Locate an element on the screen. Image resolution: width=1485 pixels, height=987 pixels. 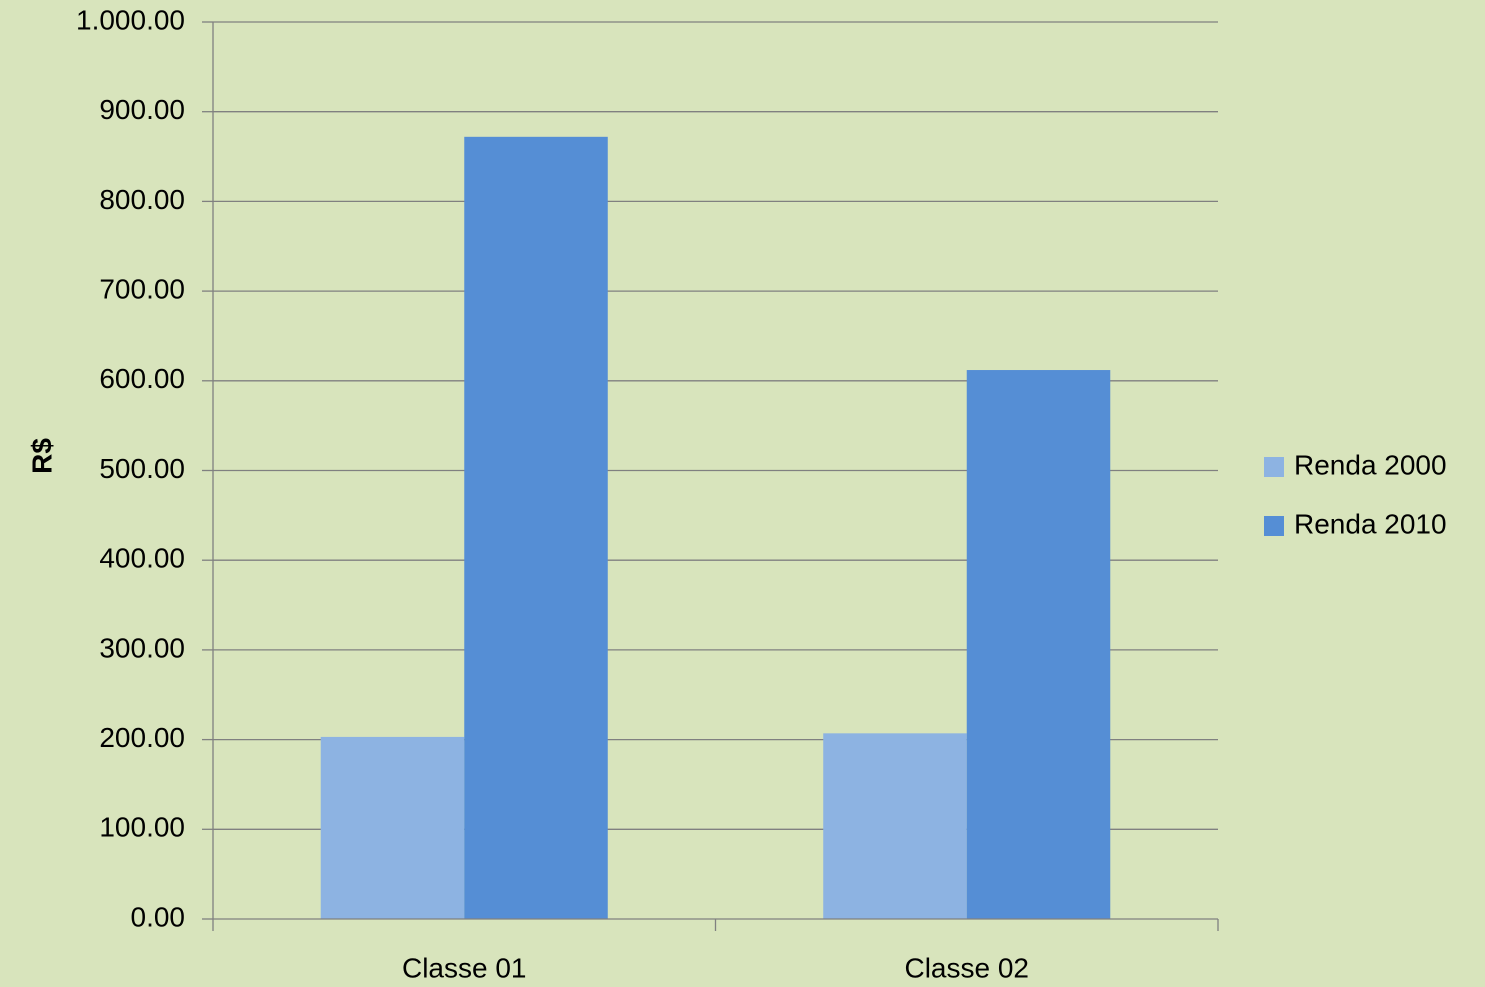
x-category-label: Classe 01 is located at coordinates (464, 967).